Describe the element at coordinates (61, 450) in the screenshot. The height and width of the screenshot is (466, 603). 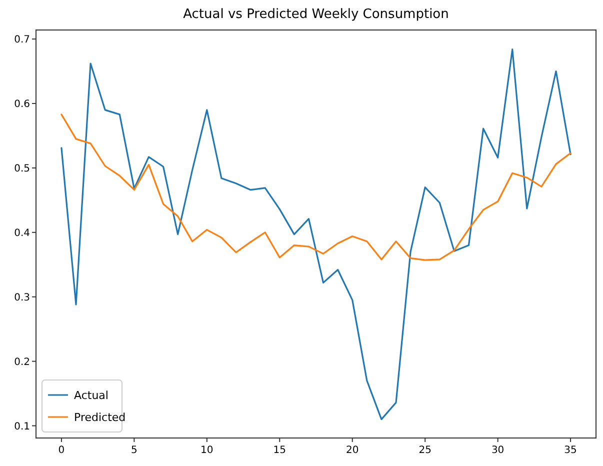
I see `x-tick-label: 0` at that location.